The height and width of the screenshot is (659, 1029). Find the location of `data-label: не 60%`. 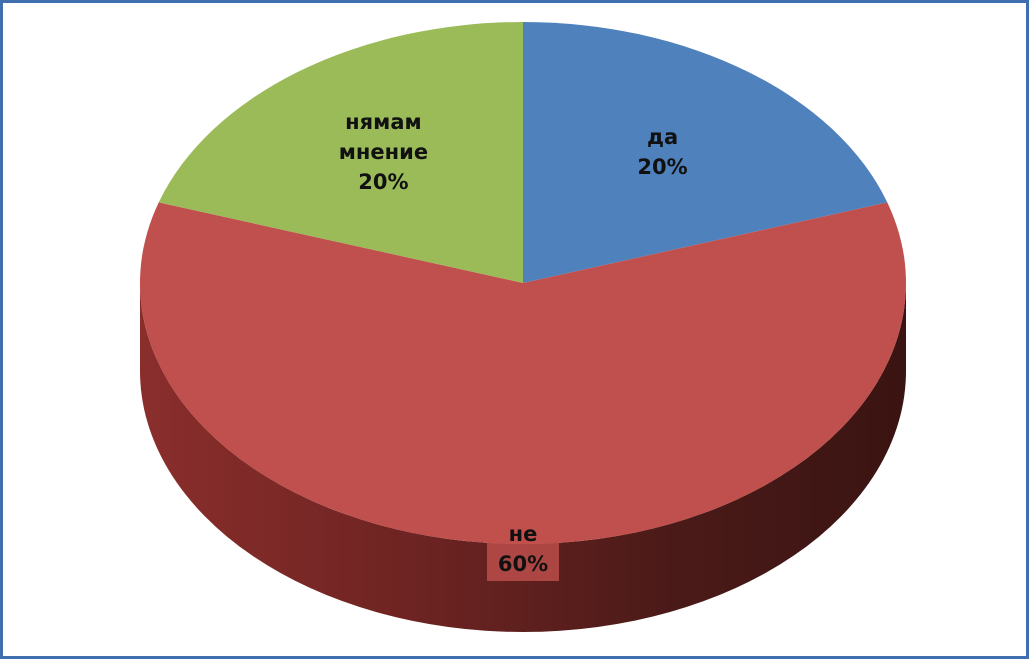

data-label: не 60% is located at coordinates (523, 549).